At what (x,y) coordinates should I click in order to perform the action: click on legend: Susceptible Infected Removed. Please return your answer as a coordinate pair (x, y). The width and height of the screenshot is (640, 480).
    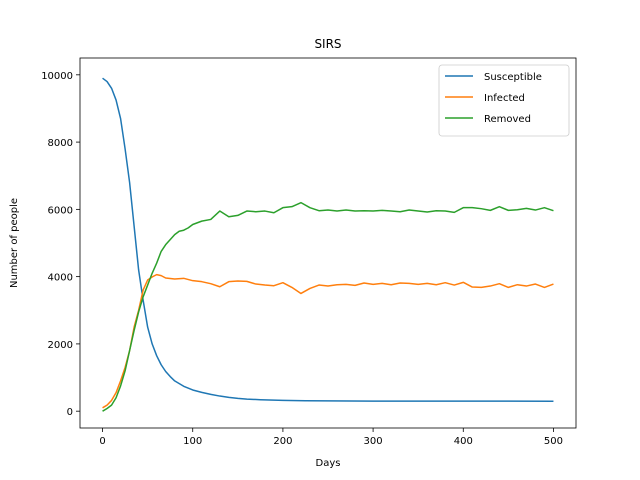
    Looking at the image, I should click on (504, 100).